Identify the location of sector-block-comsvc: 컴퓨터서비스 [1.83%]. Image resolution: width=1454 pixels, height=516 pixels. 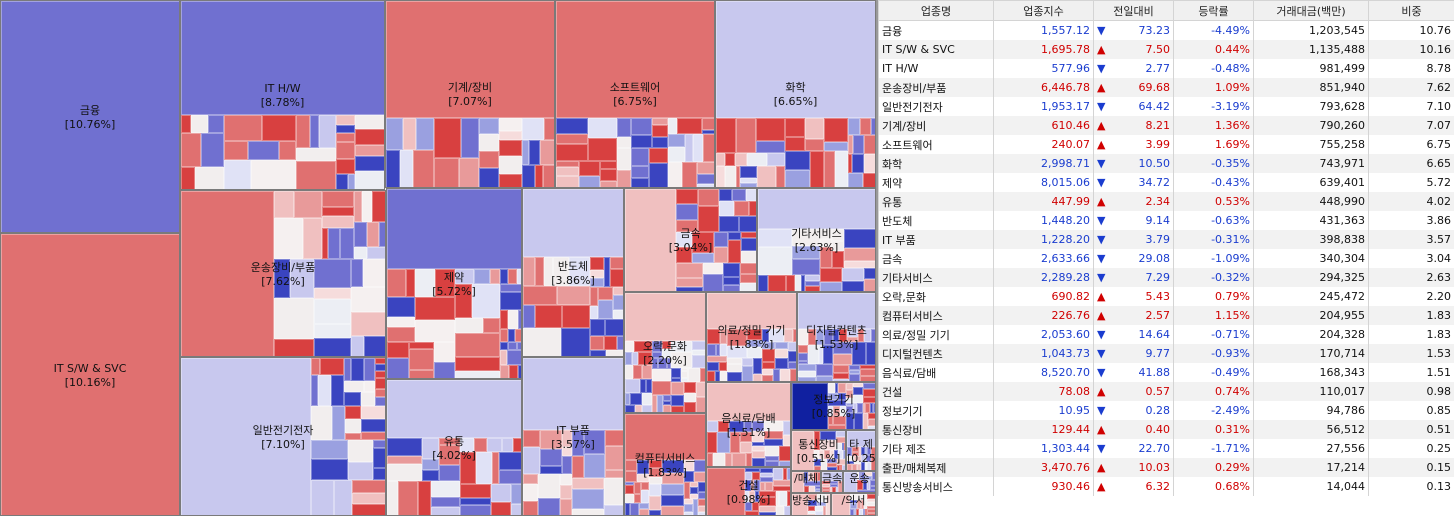
(665, 464).